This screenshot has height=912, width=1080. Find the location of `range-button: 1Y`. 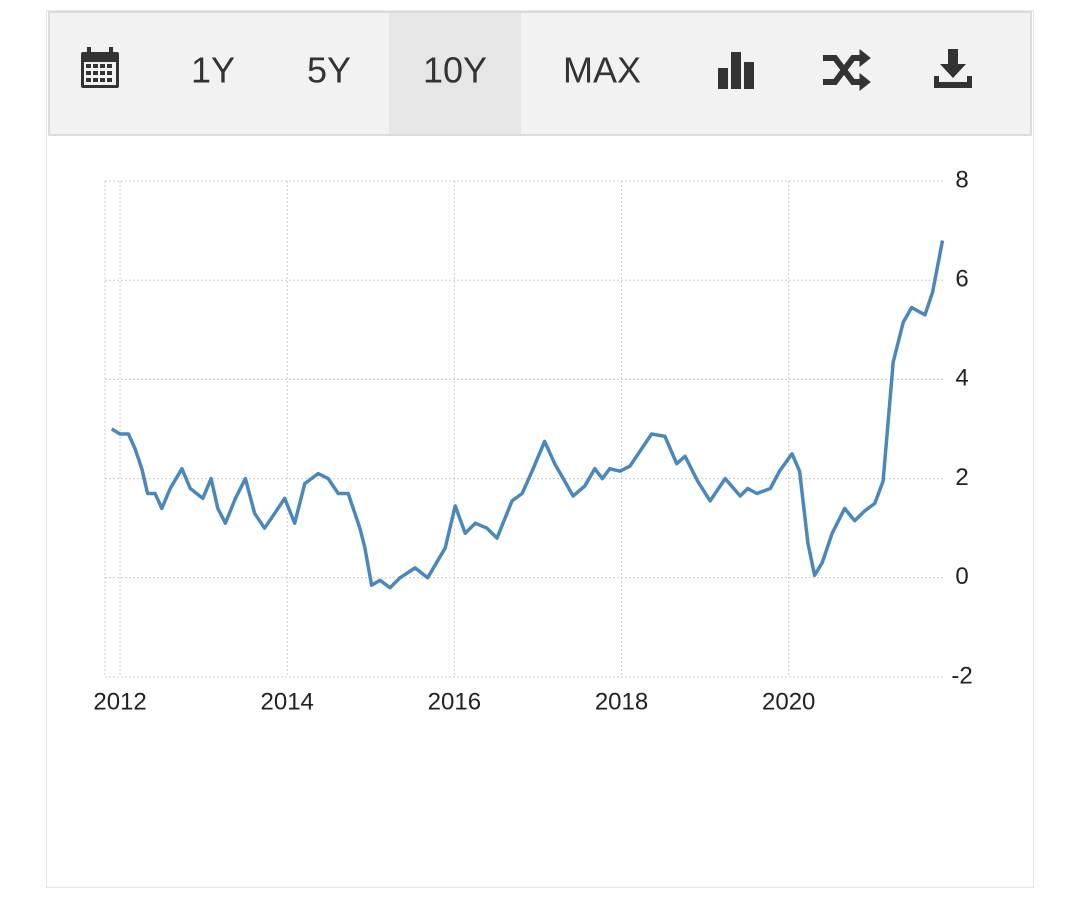

range-button: 1Y is located at coordinates (213, 70).